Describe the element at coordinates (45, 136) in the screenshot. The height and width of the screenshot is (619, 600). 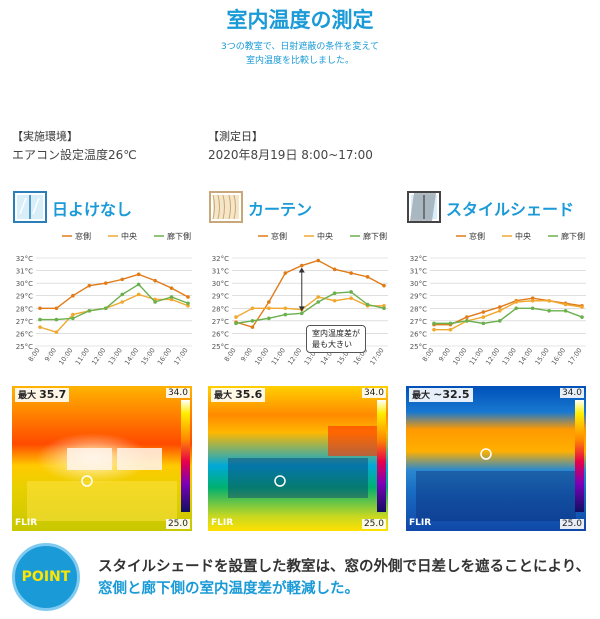
I see `env-label: 【実施環境】` at that location.